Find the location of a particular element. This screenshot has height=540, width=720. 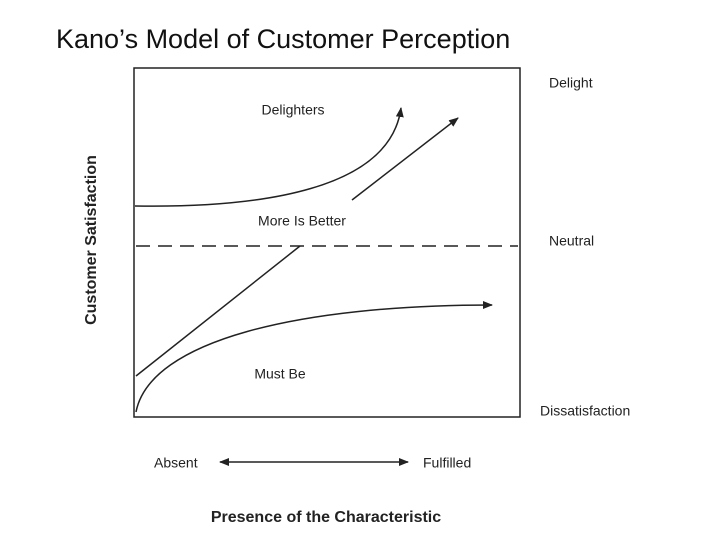

x-end-label: Fulfilled is located at coordinates (447, 463).